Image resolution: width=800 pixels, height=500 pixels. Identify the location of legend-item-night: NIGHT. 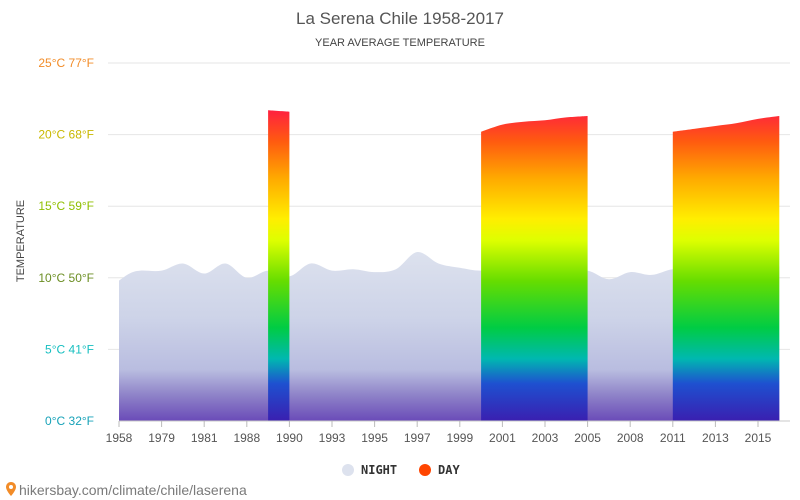
(369, 470).